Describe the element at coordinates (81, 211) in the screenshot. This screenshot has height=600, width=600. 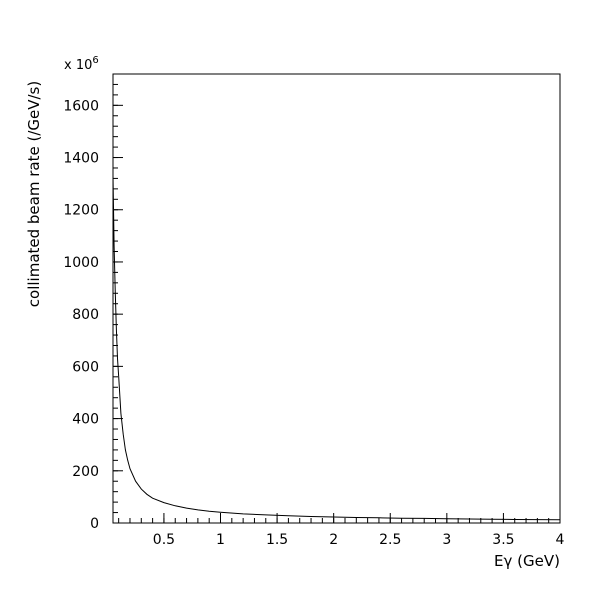
I see `y-tick-label: 1200` at that location.